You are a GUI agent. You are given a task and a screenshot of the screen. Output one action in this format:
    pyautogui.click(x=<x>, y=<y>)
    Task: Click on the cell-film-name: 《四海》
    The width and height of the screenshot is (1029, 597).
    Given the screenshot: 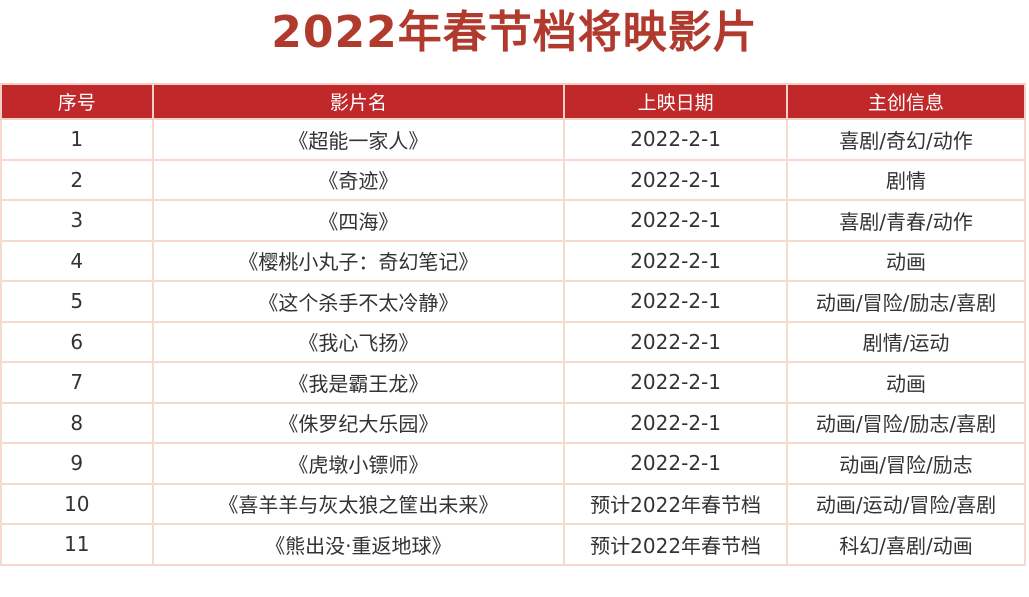 What is the action you would take?
    pyautogui.click(x=358, y=220)
    